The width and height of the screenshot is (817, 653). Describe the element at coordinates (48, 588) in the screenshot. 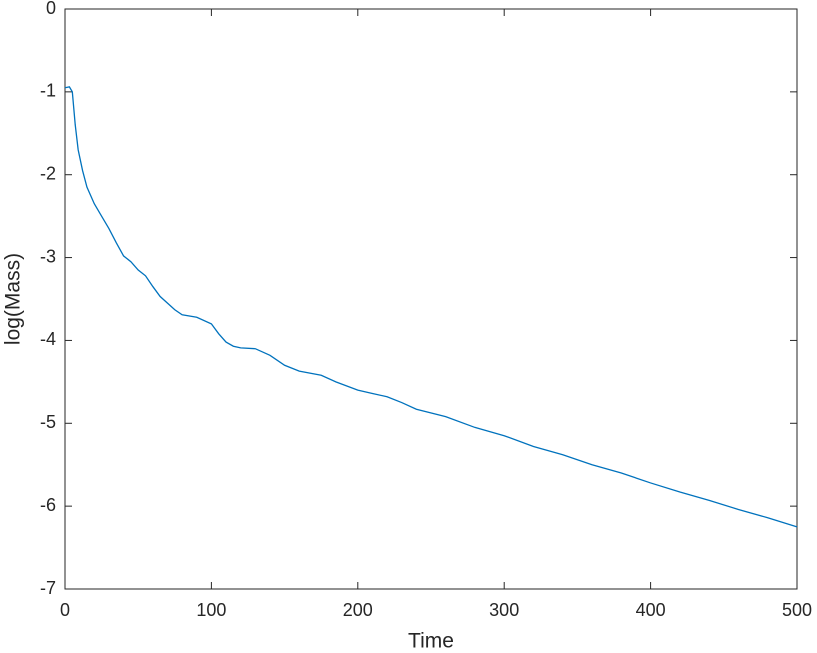

I see `y-tick-label: -7` at that location.